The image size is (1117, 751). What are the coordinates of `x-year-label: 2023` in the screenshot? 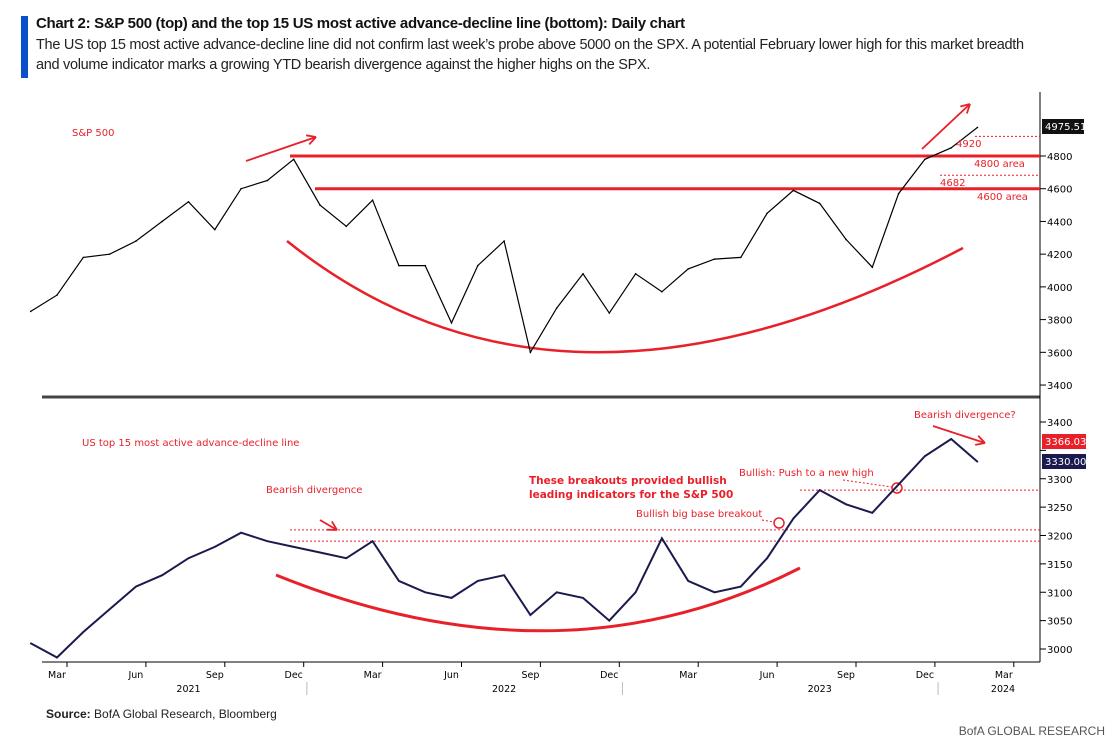 It's located at (820, 689).